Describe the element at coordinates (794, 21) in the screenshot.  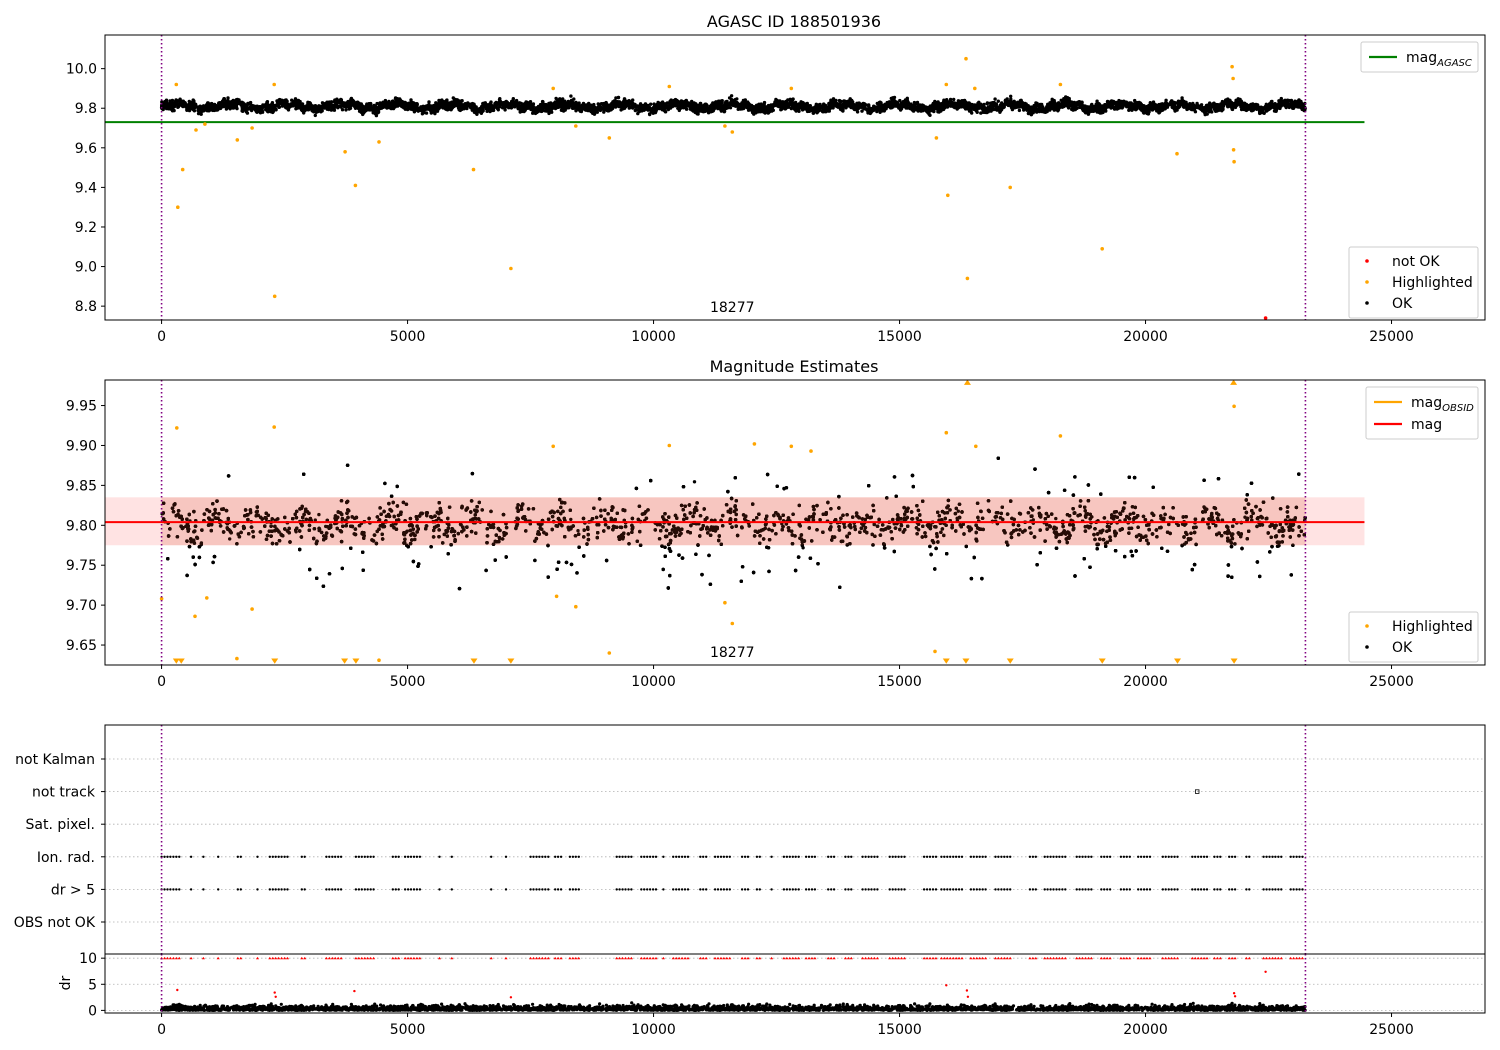
I see `agasc-panel-title: AGASC ID 188501936` at that location.